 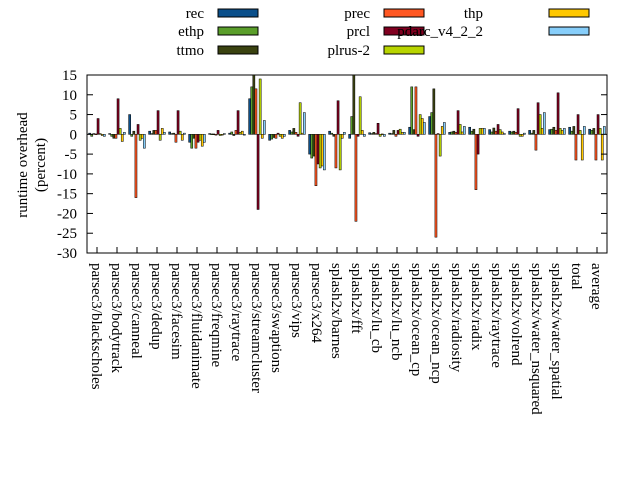 What do you see at coordinates (238, 31) in the screenshot?
I see `legend-swatch-ethp` at bounding box center [238, 31].